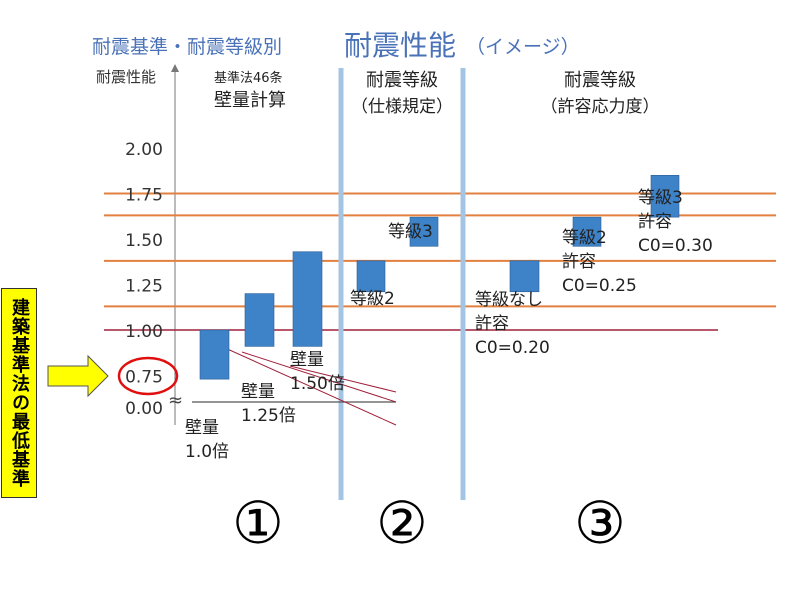 This screenshot has width=800, height=613. Describe the element at coordinates (175, 400) in the screenshot. I see `axis-break-mark: ≈` at that location.